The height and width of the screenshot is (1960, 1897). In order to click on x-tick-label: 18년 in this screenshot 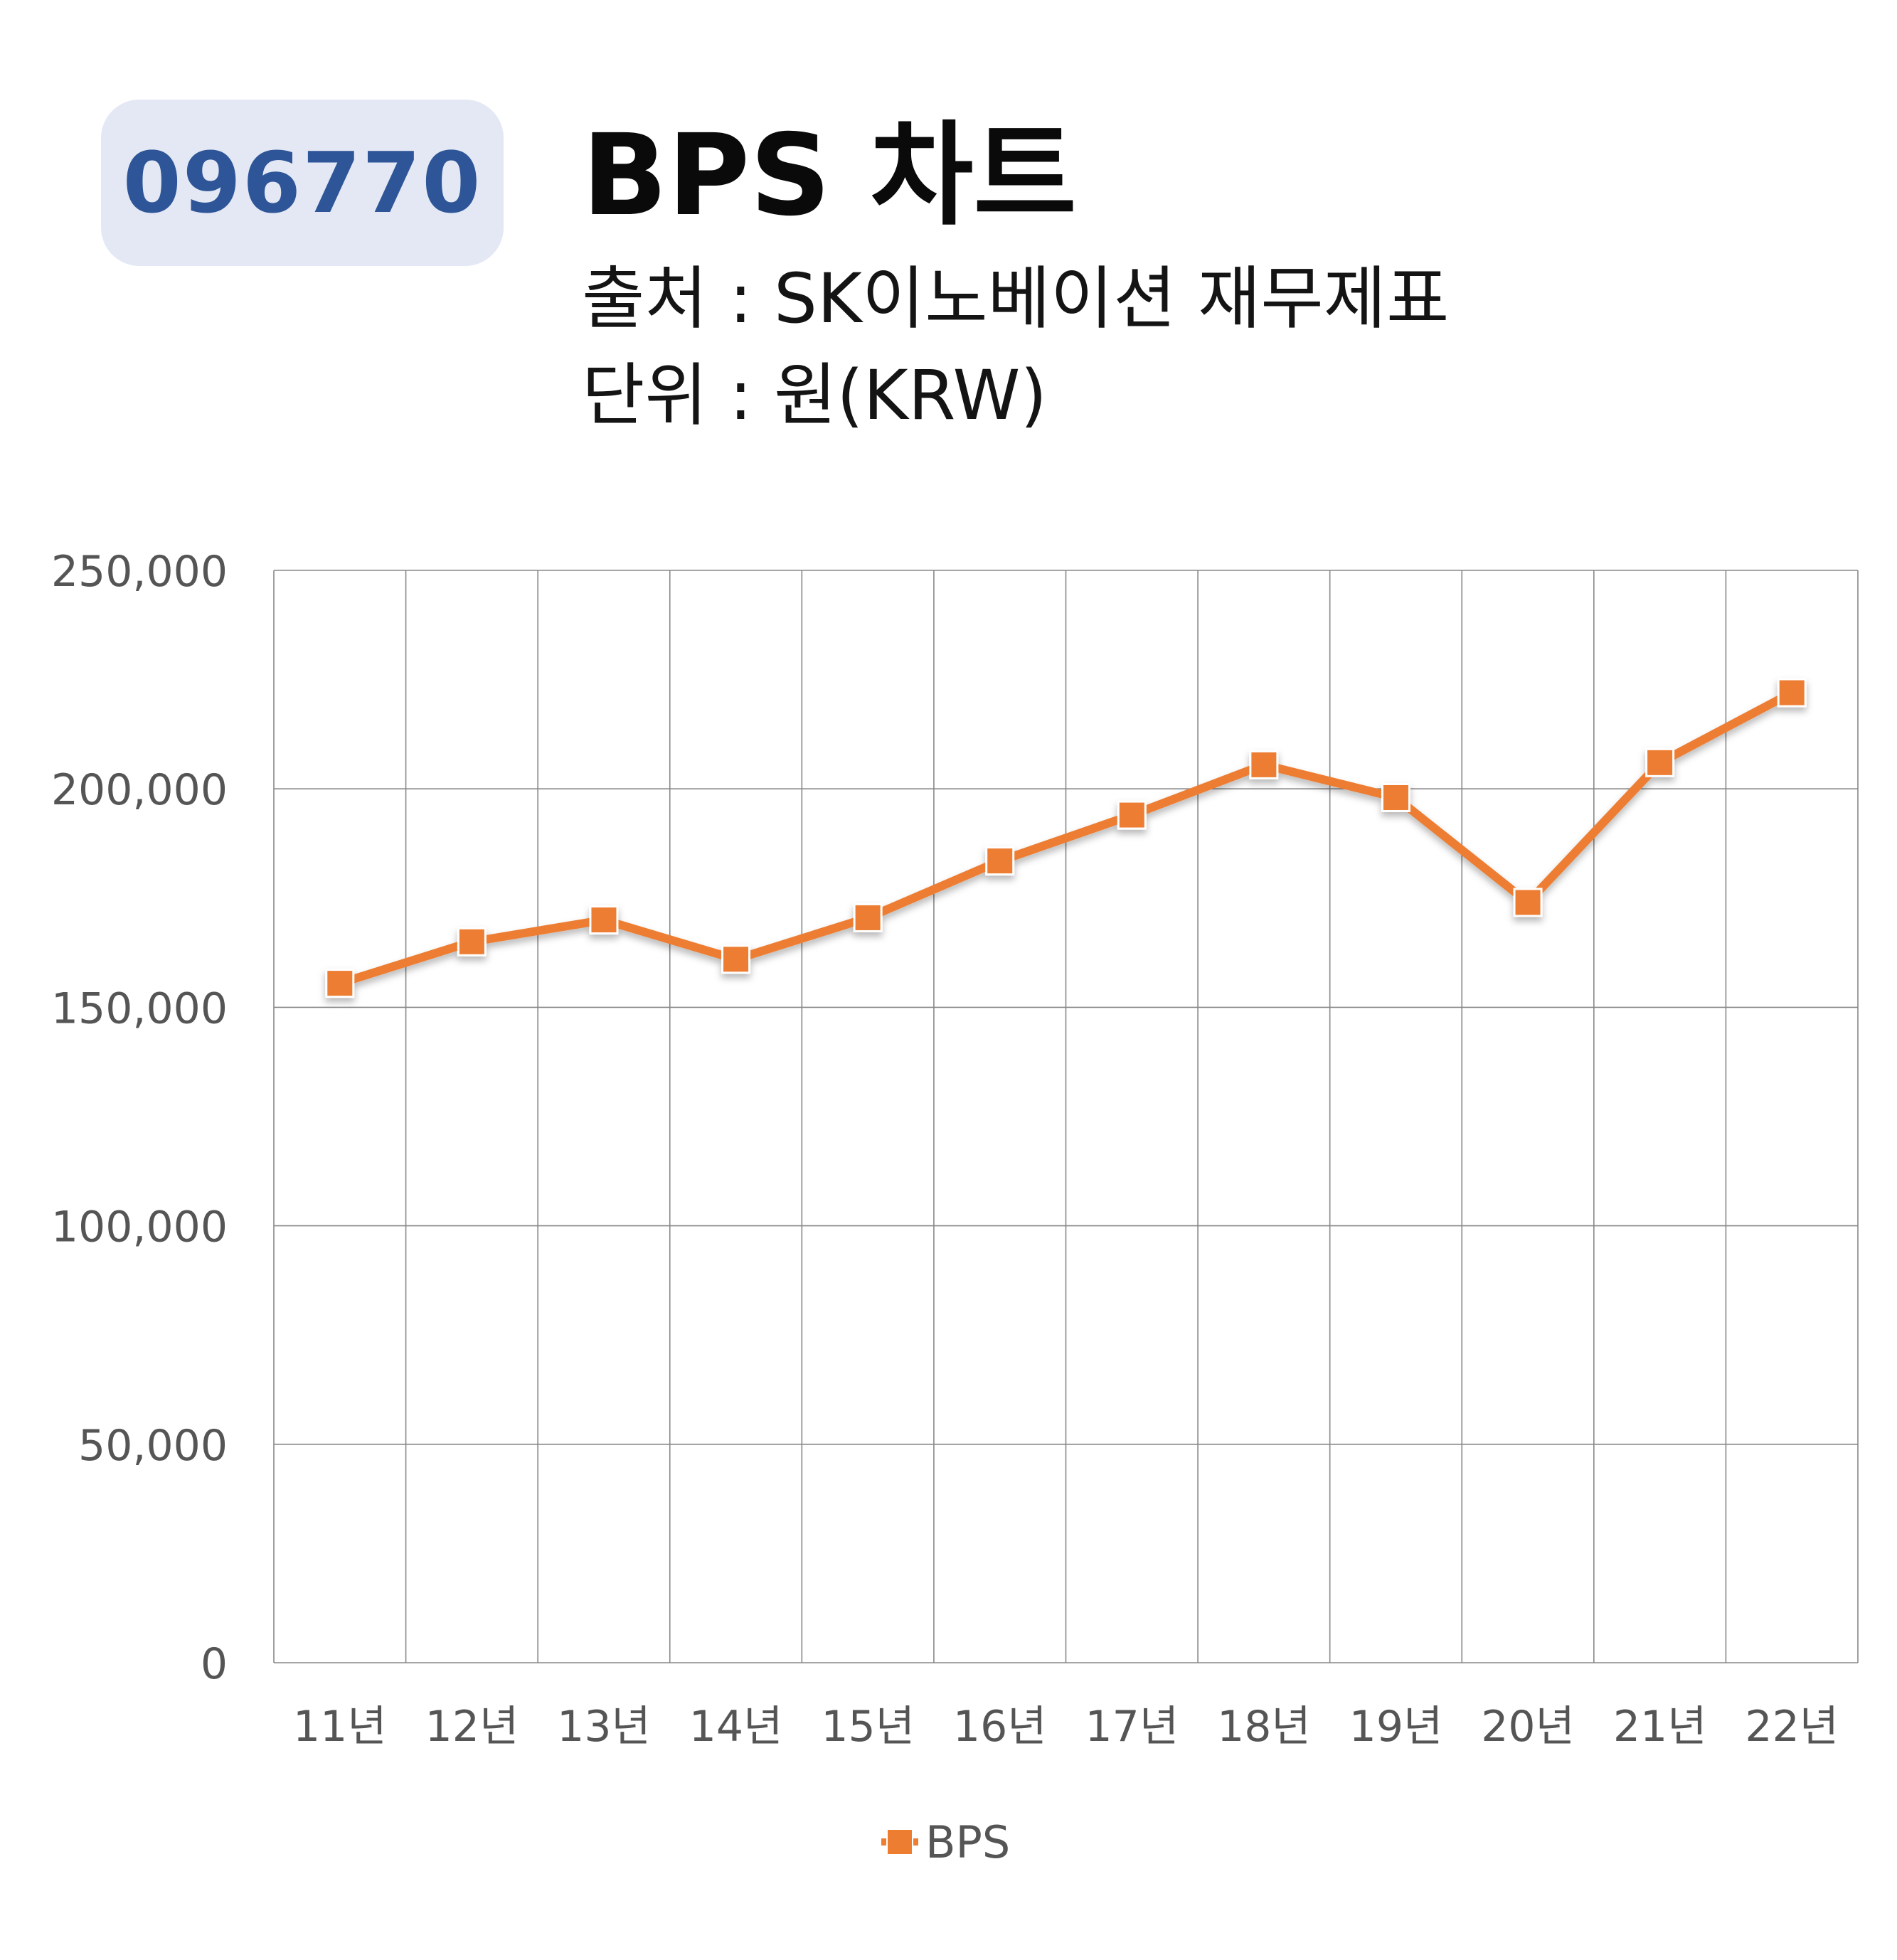, I will do `click(1264, 1727)`.